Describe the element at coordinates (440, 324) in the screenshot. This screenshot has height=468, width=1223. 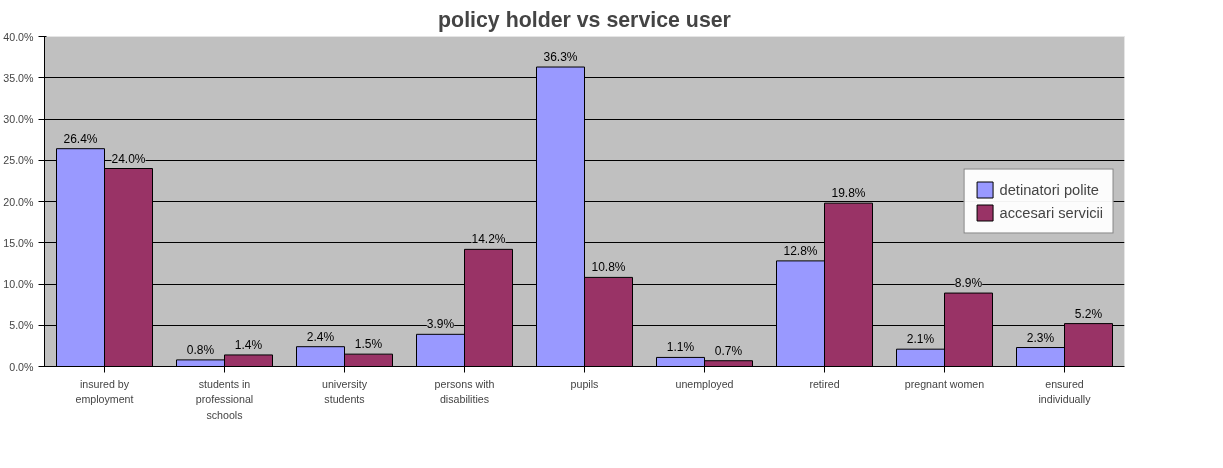
I see `data-label: 3.9%` at that location.